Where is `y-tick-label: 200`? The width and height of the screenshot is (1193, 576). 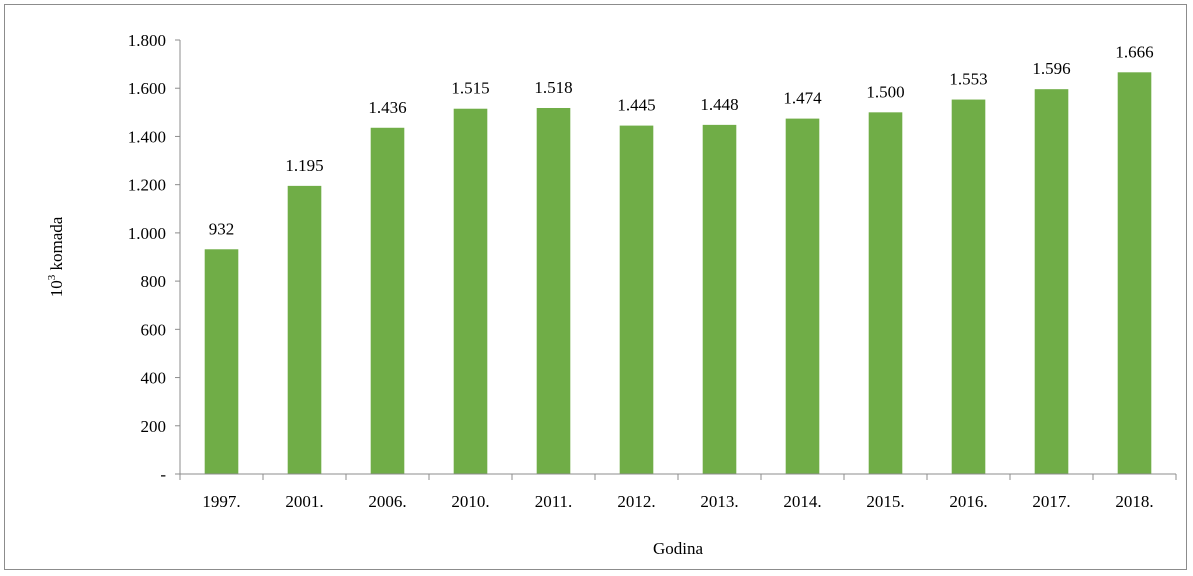 y-tick-label: 200 is located at coordinates (154, 426).